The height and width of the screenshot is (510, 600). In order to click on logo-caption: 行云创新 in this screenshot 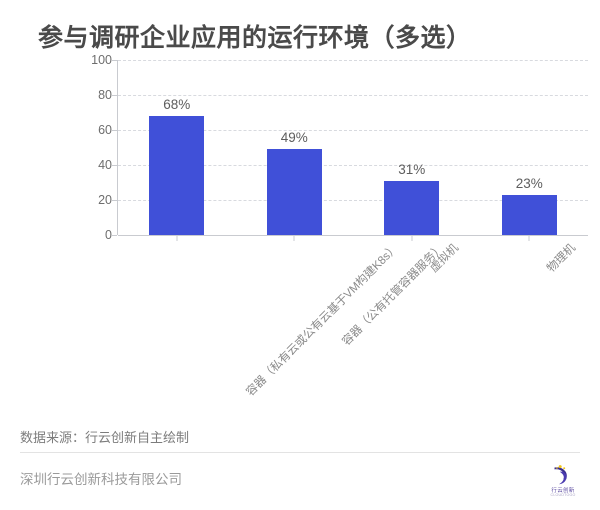, I will do `click(563, 491)`.